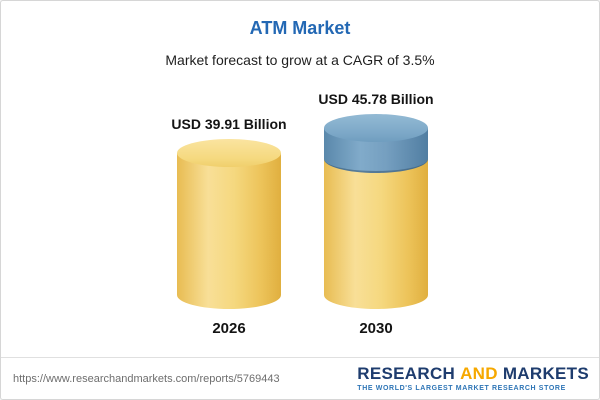  What do you see at coordinates (229, 124) in the screenshot?
I see `value-label-2026: USD 39.91 Billion` at bounding box center [229, 124].